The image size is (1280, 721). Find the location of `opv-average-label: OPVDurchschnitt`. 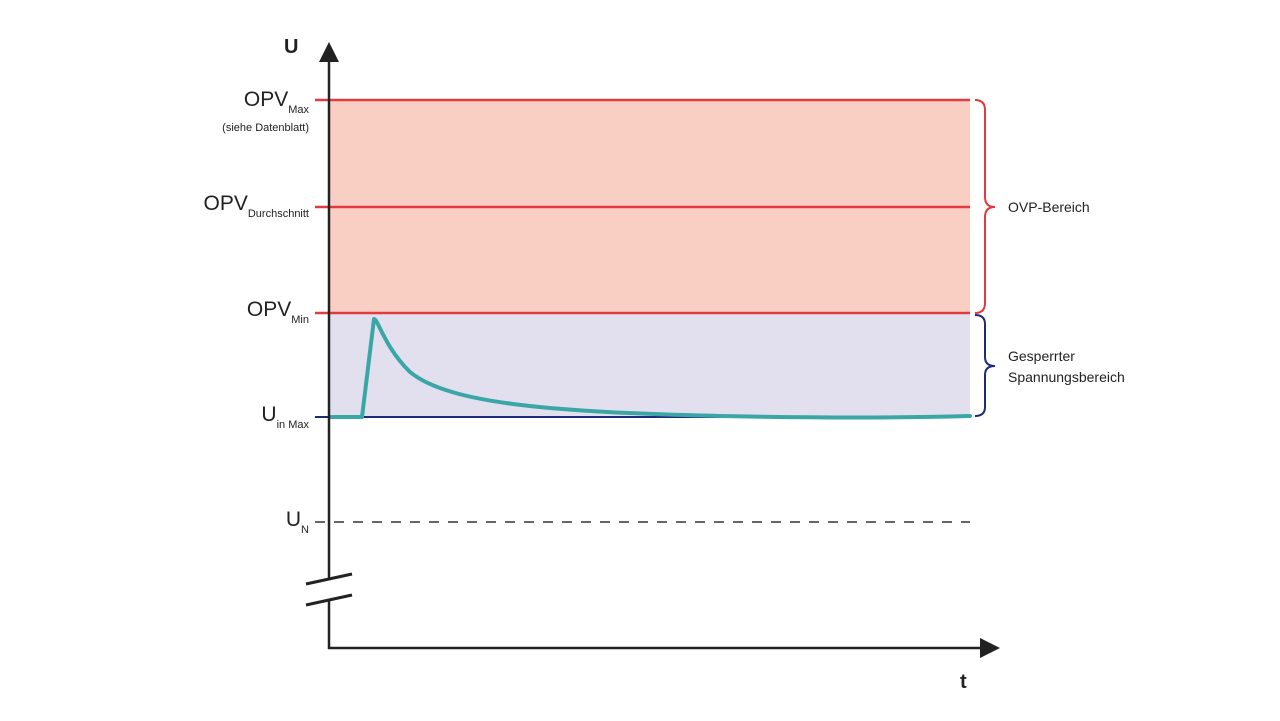

opv-average-label: OPVDurchschnitt is located at coordinates (257, 206).